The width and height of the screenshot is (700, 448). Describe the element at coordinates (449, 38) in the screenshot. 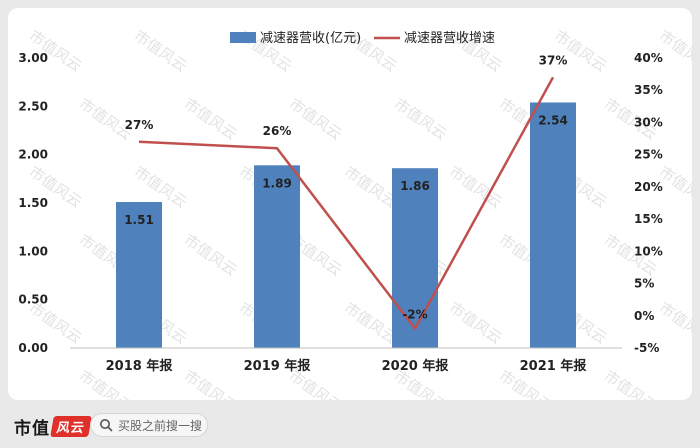

I see `legend-line-label: 减速器营收增速` at that location.